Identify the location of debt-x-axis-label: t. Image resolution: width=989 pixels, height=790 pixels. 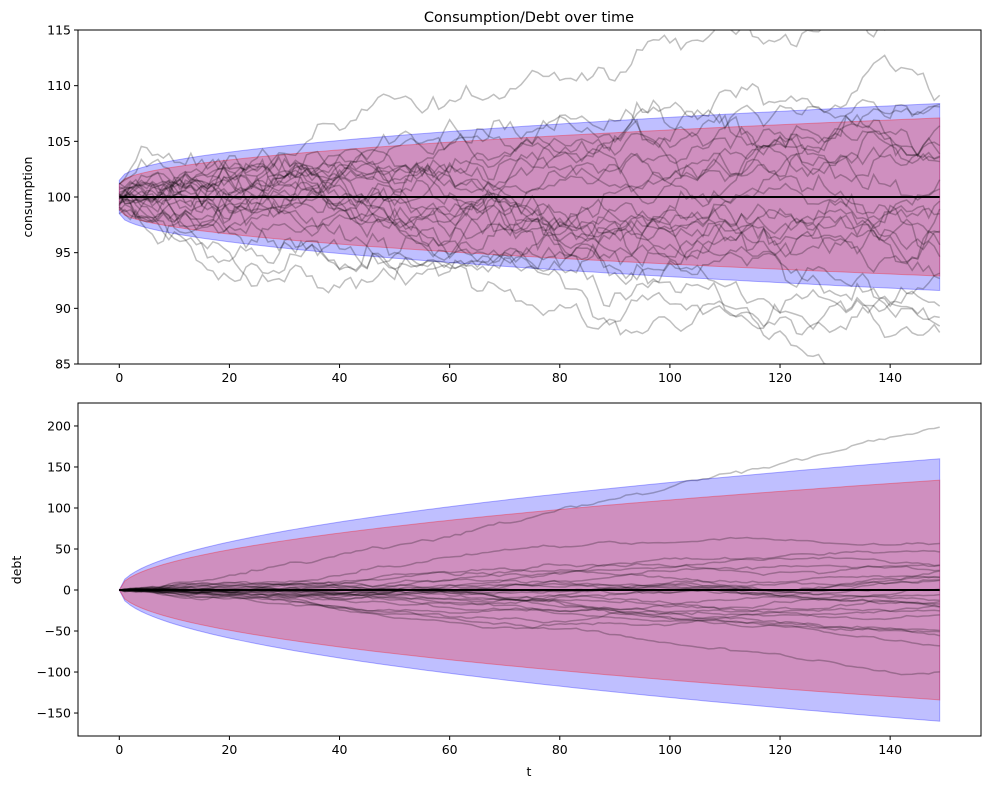
(529, 771).